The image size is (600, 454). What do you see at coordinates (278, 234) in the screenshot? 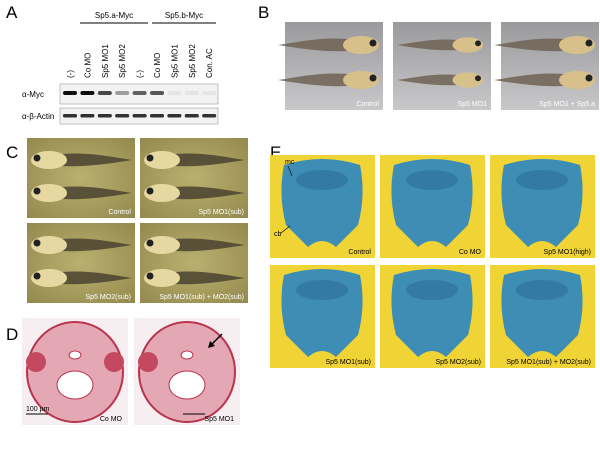
I see `annotation: cb` at bounding box center [278, 234].